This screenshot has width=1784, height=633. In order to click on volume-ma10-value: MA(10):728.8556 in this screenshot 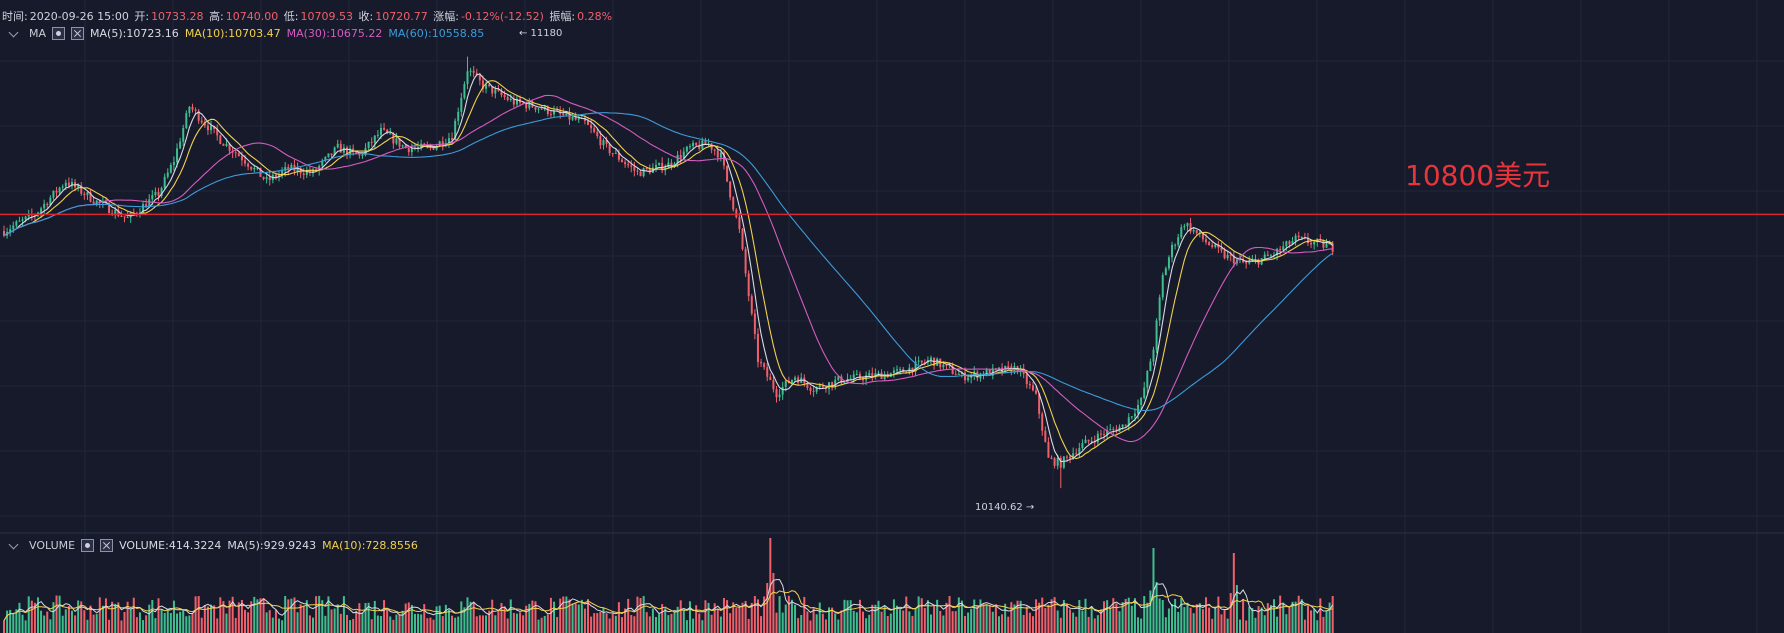, I will do `click(370, 545)`.